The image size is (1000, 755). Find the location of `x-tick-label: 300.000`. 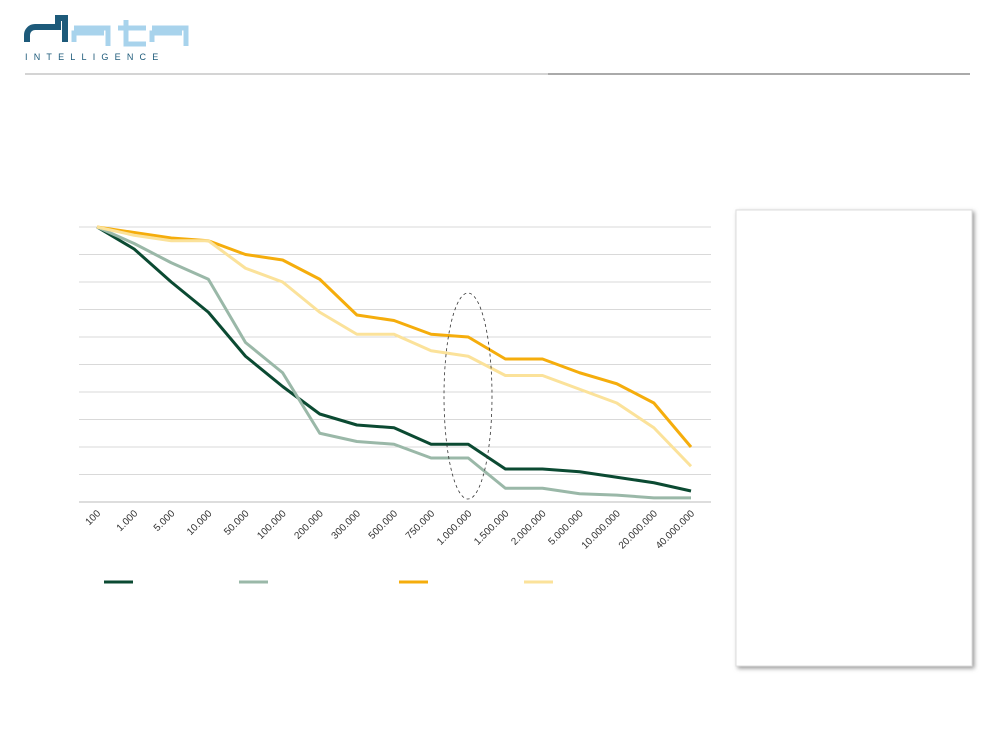

x-tick-label: 300.000 is located at coordinates (347, 525).